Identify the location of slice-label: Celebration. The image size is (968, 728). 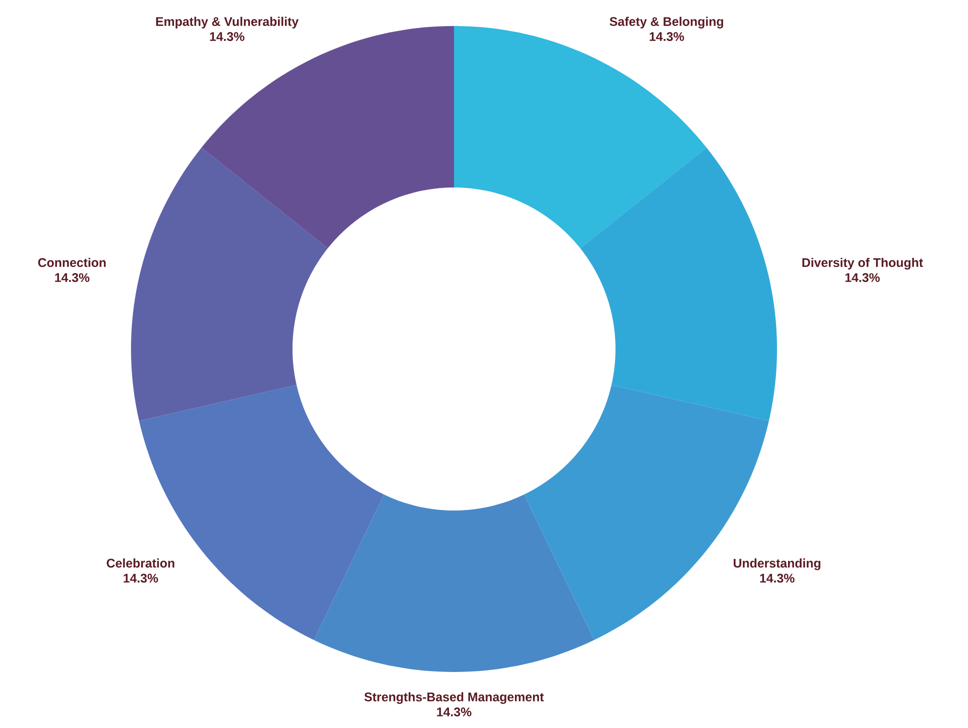
(140, 563).